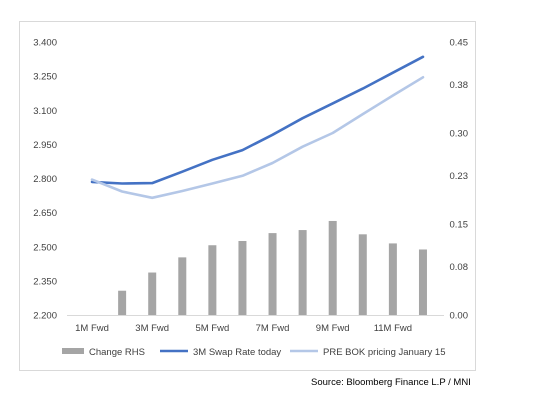  I want to click on right-tick-label: 0.00, so click(459, 316).